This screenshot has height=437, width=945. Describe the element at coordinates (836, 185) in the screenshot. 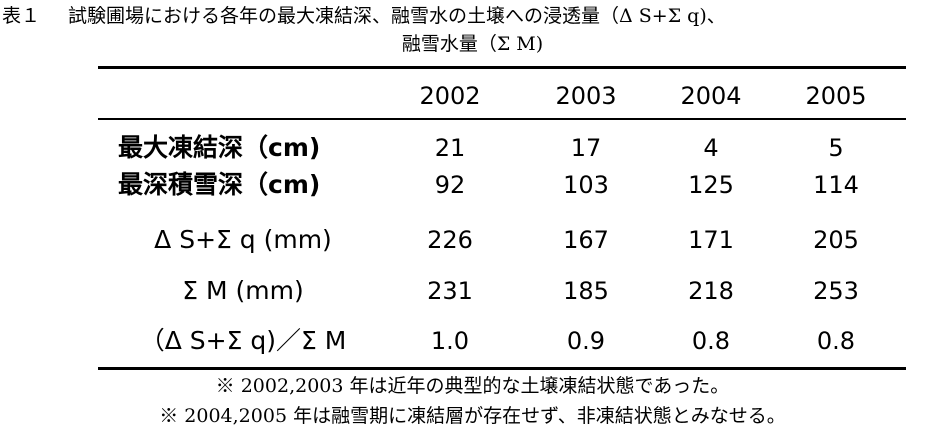

I see `table-cell: 114` at that location.